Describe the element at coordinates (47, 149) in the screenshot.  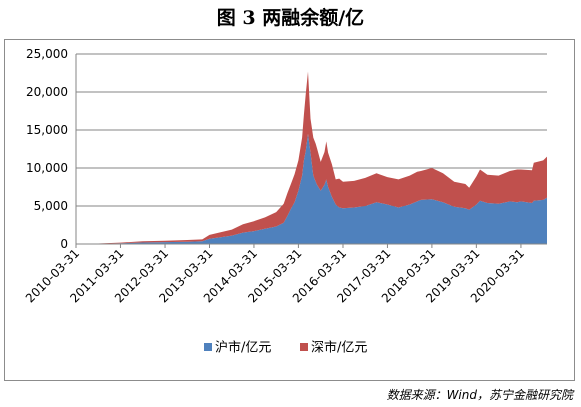
I see `y-axis-ticks: 0 5,000 10,000 15,000 20,000 25,000` at that location.